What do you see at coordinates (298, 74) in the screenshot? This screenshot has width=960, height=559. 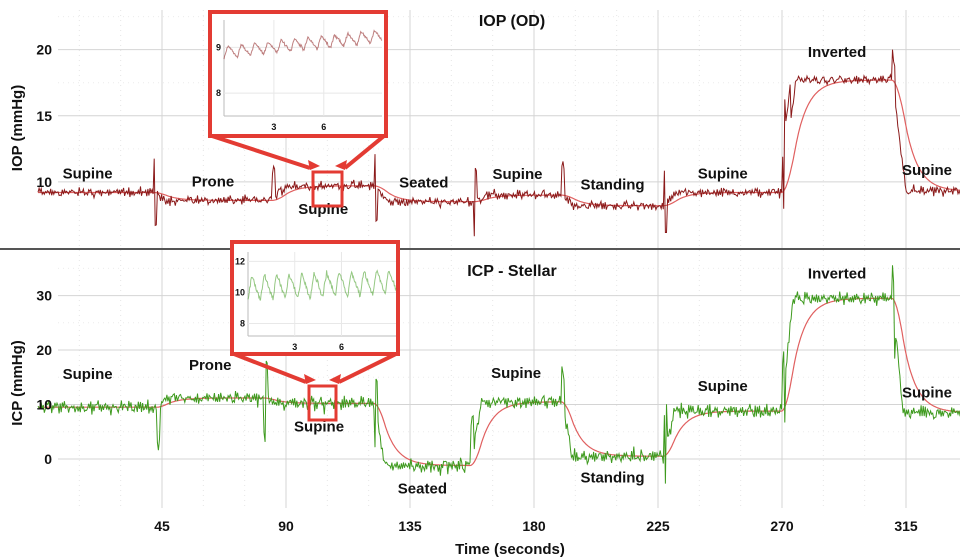 I see `iop-inset-frame` at bounding box center [298, 74].